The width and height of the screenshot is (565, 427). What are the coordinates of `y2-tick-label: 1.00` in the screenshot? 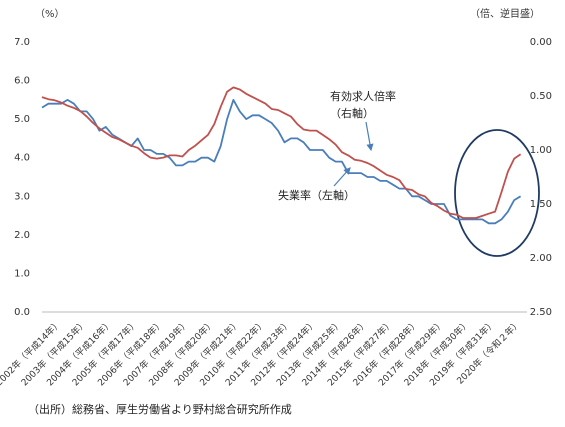 It's located at (541, 150).